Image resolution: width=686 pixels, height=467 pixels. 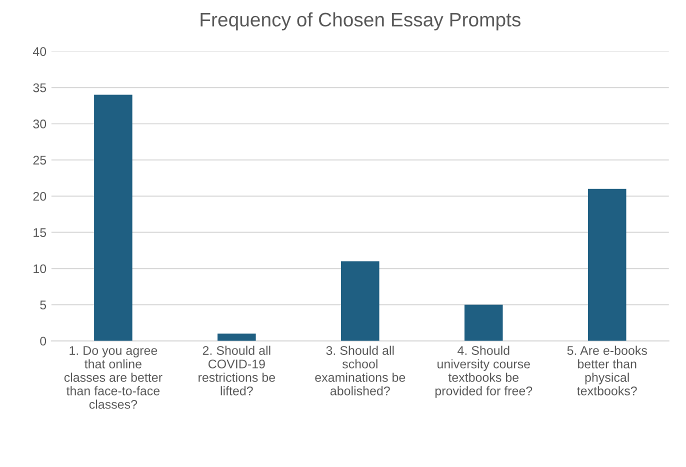 What do you see at coordinates (43, 305) in the screenshot?
I see `y-tick-label: 5` at bounding box center [43, 305].